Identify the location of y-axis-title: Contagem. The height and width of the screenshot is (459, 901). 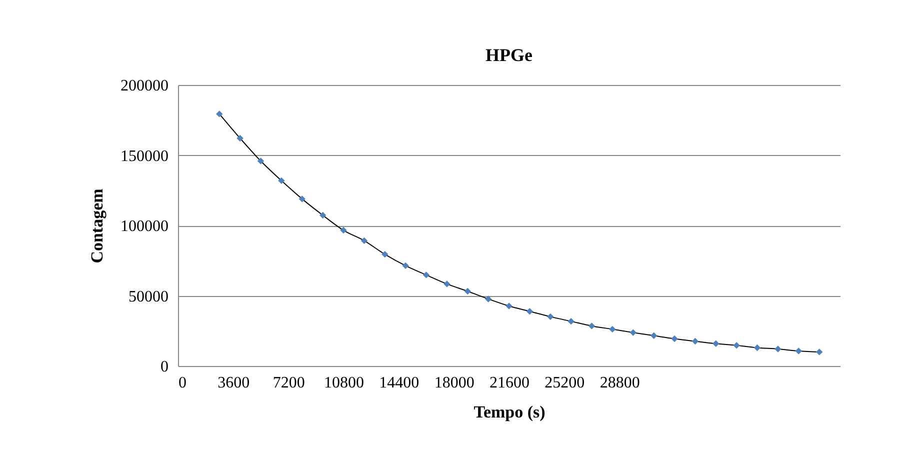
(97, 226).